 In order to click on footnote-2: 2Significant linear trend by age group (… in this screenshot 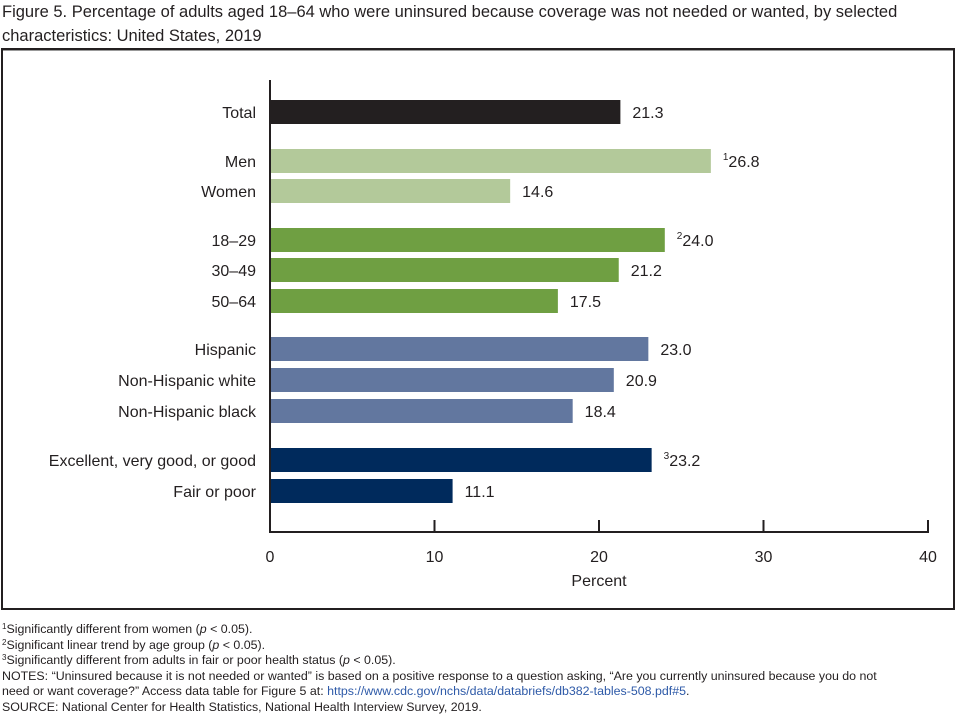, I will do `click(479, 646)`.